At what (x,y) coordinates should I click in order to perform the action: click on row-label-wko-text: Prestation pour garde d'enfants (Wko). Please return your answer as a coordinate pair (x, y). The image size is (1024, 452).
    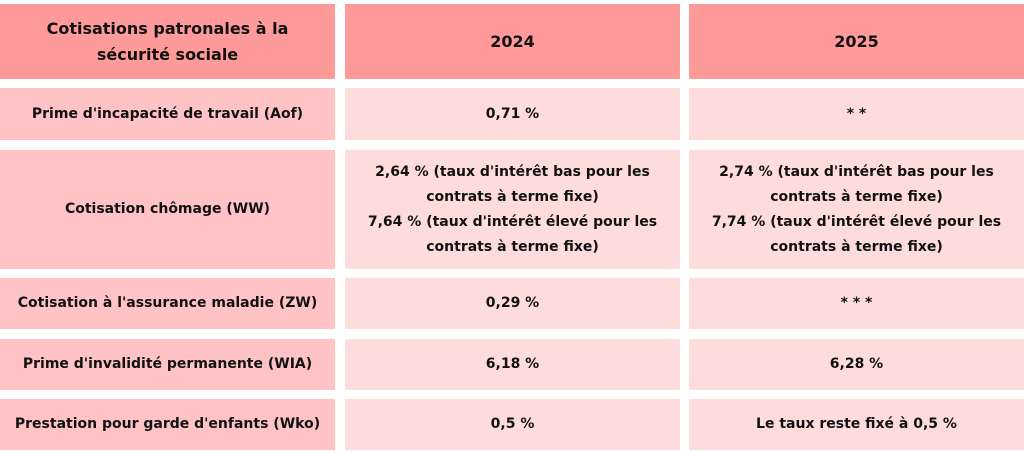
    Looking at the image, I should click on (167, 424).